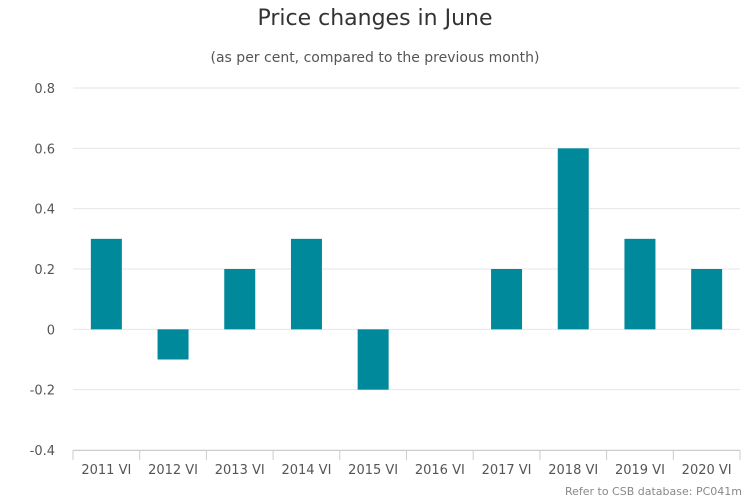  I want to click on x-tick-label: 2014 VI, so click(306, 470).